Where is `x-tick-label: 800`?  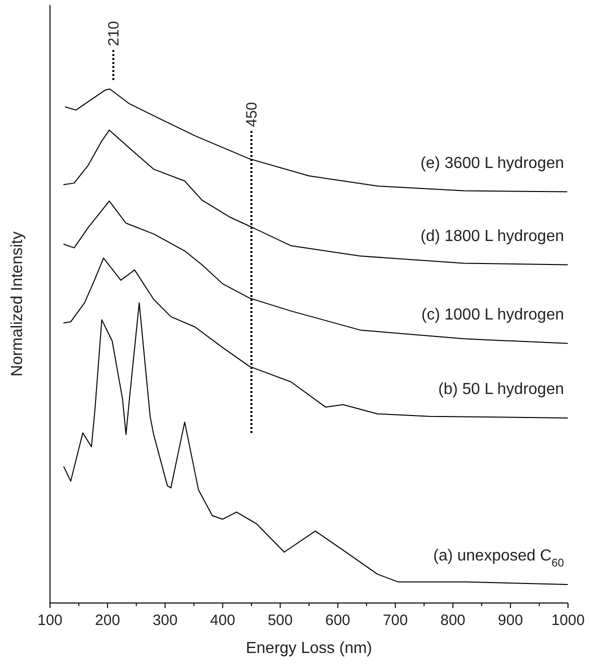 x-tick-label: 800 is located at coordinates (453, 620).